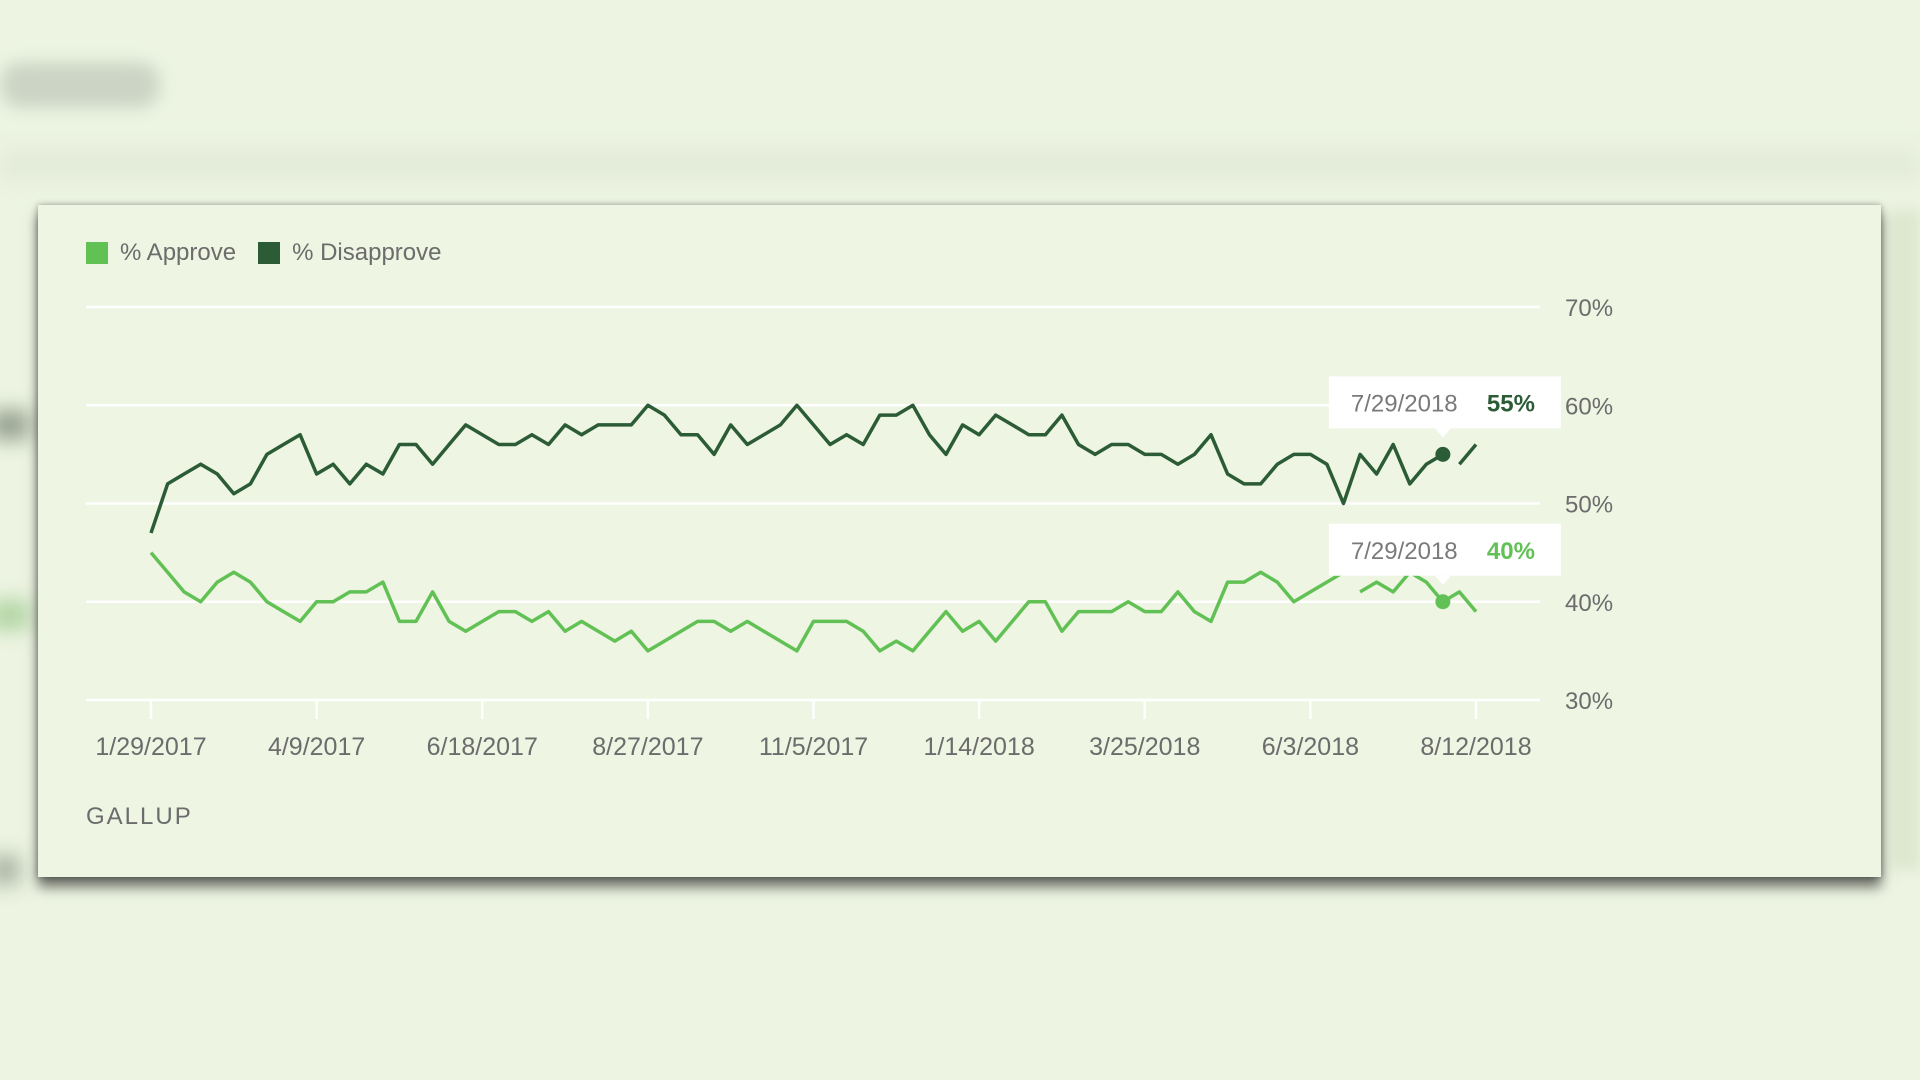 The height and width of the screenshot is (1080, 1920). What do you see at coordinates (178, 252) in the screenshot?
I see `legend-label-approve: % Approve` at bounding box center [178, 252].